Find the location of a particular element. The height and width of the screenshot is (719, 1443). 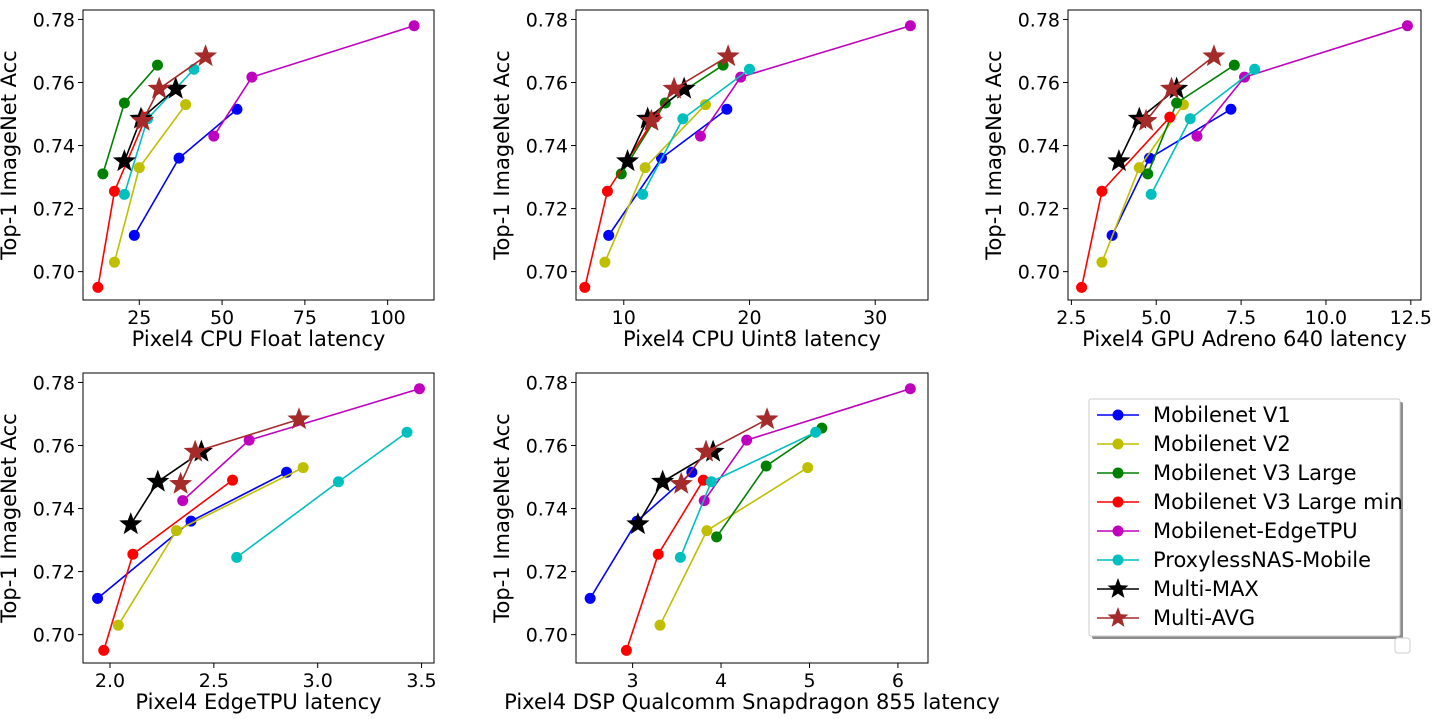

legend-item: Mobilenet V3 Large is located at coordinates (1227, 473).